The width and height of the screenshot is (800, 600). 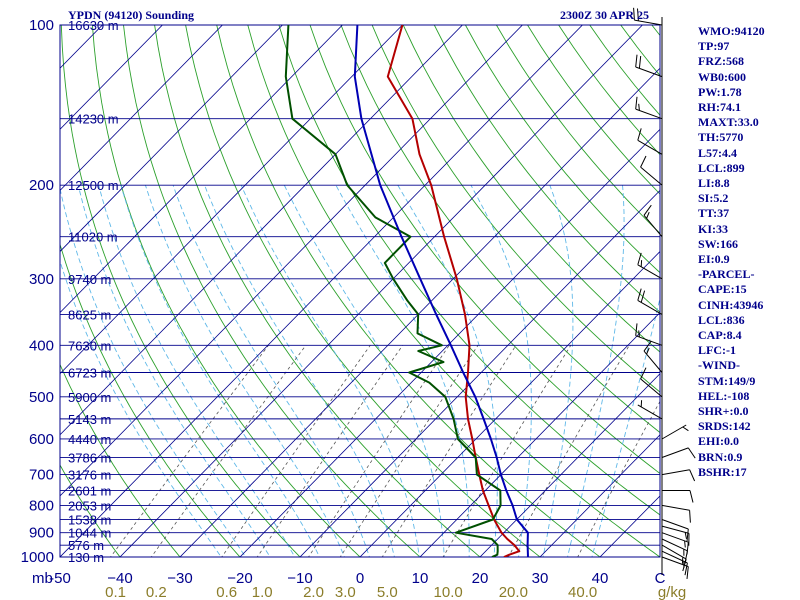 I want to click on index-line: BSHR:17, so click(x=722, y=471).